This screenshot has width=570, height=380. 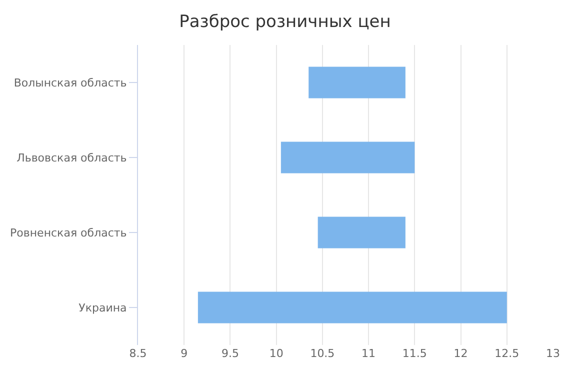 I want to click on x-tick-label: 12.5, so click(x=507, y=353).